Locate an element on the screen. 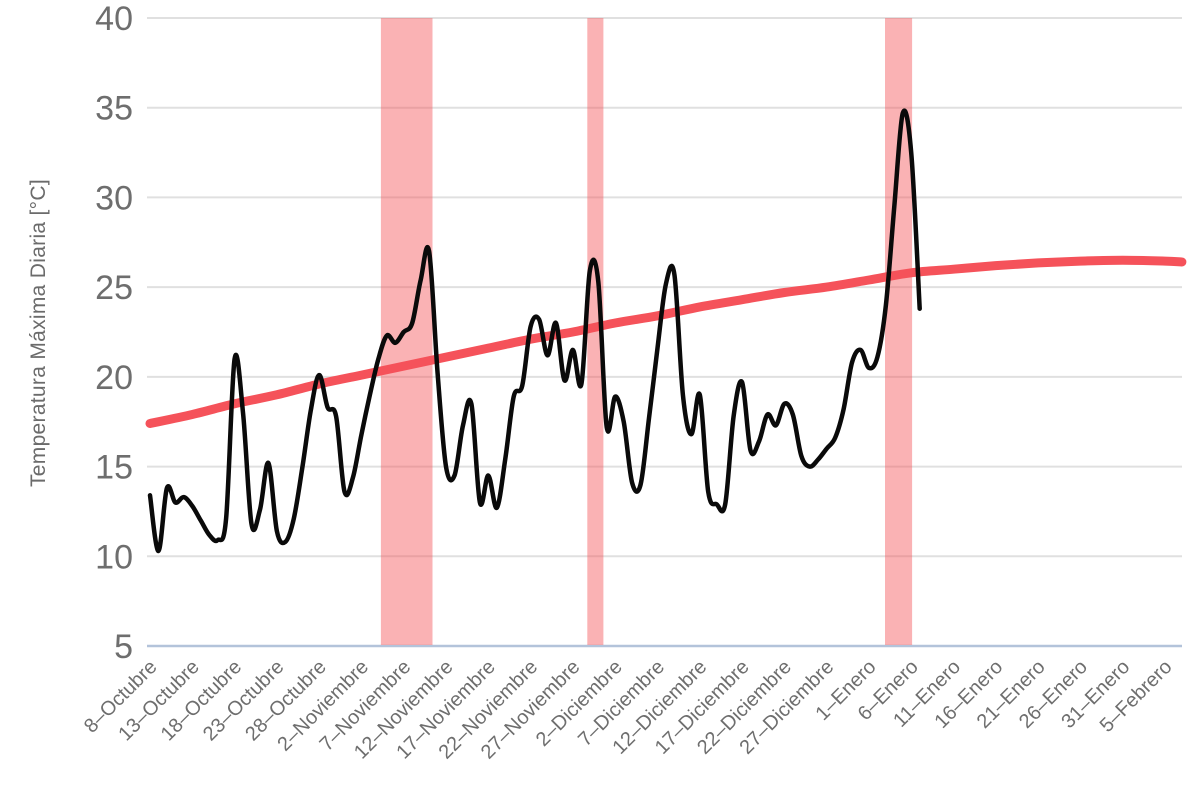  y-tick-label: 30 is located at coordinates (114, 198).